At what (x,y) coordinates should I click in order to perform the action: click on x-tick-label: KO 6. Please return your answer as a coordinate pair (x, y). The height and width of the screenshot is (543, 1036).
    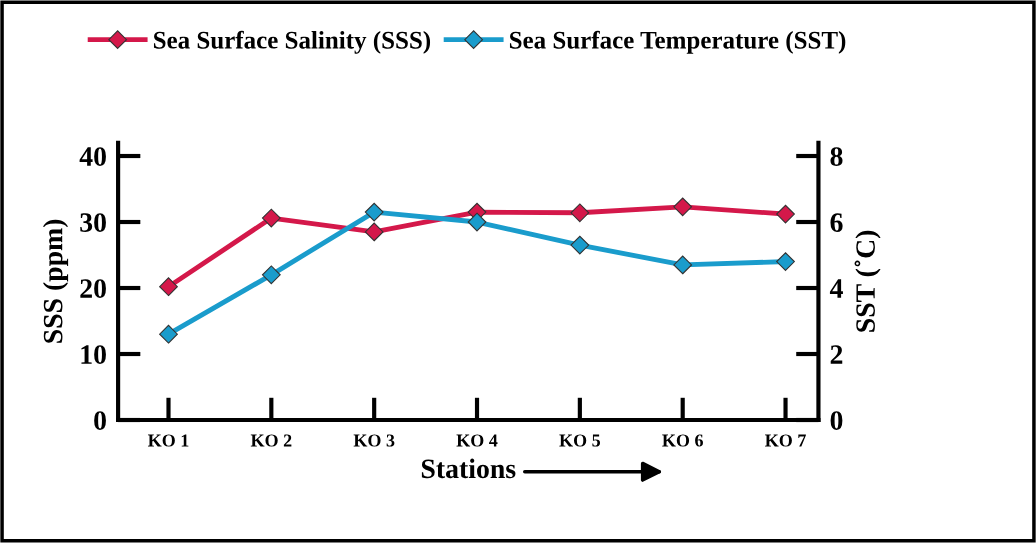
    Looking at the image, I should click on (682, 440).